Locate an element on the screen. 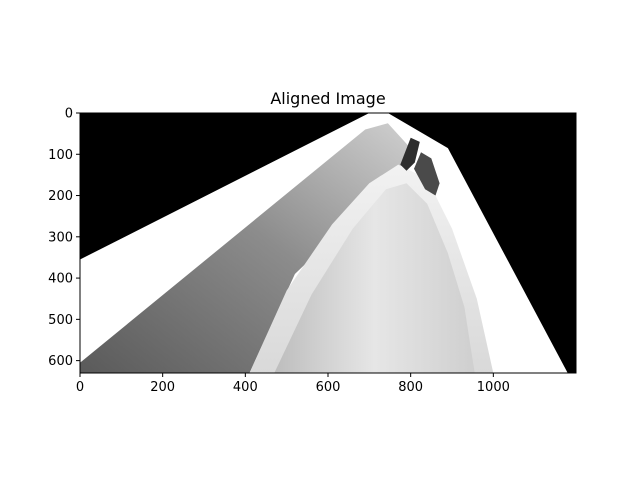 The height and width of the screenshot is (480, 640). y-tick-label: 0 is located at coordinates (69, 114).